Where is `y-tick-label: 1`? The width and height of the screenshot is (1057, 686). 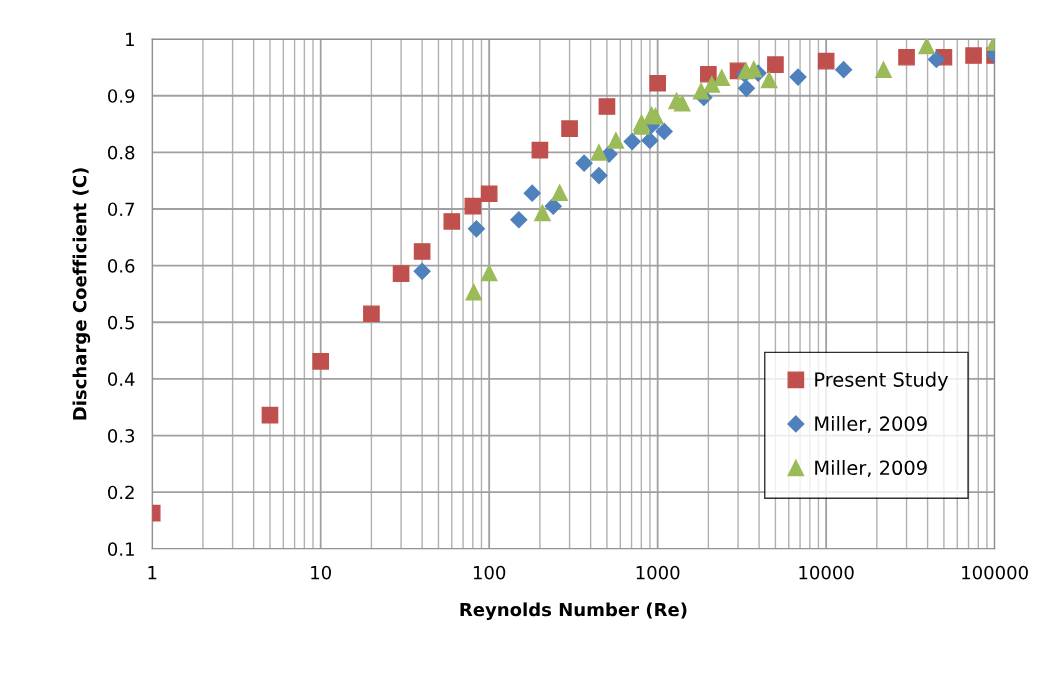
y-tick-label: 1 is located at coordinates (130, 39).